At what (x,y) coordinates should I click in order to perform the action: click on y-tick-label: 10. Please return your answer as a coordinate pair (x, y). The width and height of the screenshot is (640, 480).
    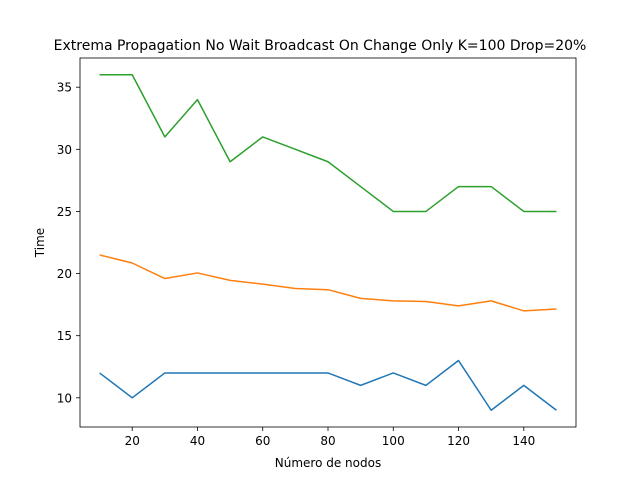
    Looking at the image, I should click on (64, 398).